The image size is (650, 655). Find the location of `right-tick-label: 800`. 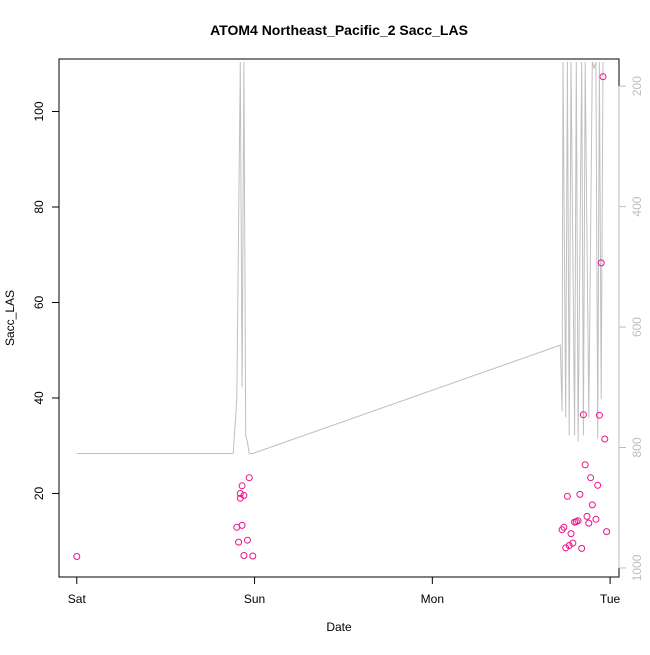

right-tick-label: 800 is located at coordinates (637, 447).